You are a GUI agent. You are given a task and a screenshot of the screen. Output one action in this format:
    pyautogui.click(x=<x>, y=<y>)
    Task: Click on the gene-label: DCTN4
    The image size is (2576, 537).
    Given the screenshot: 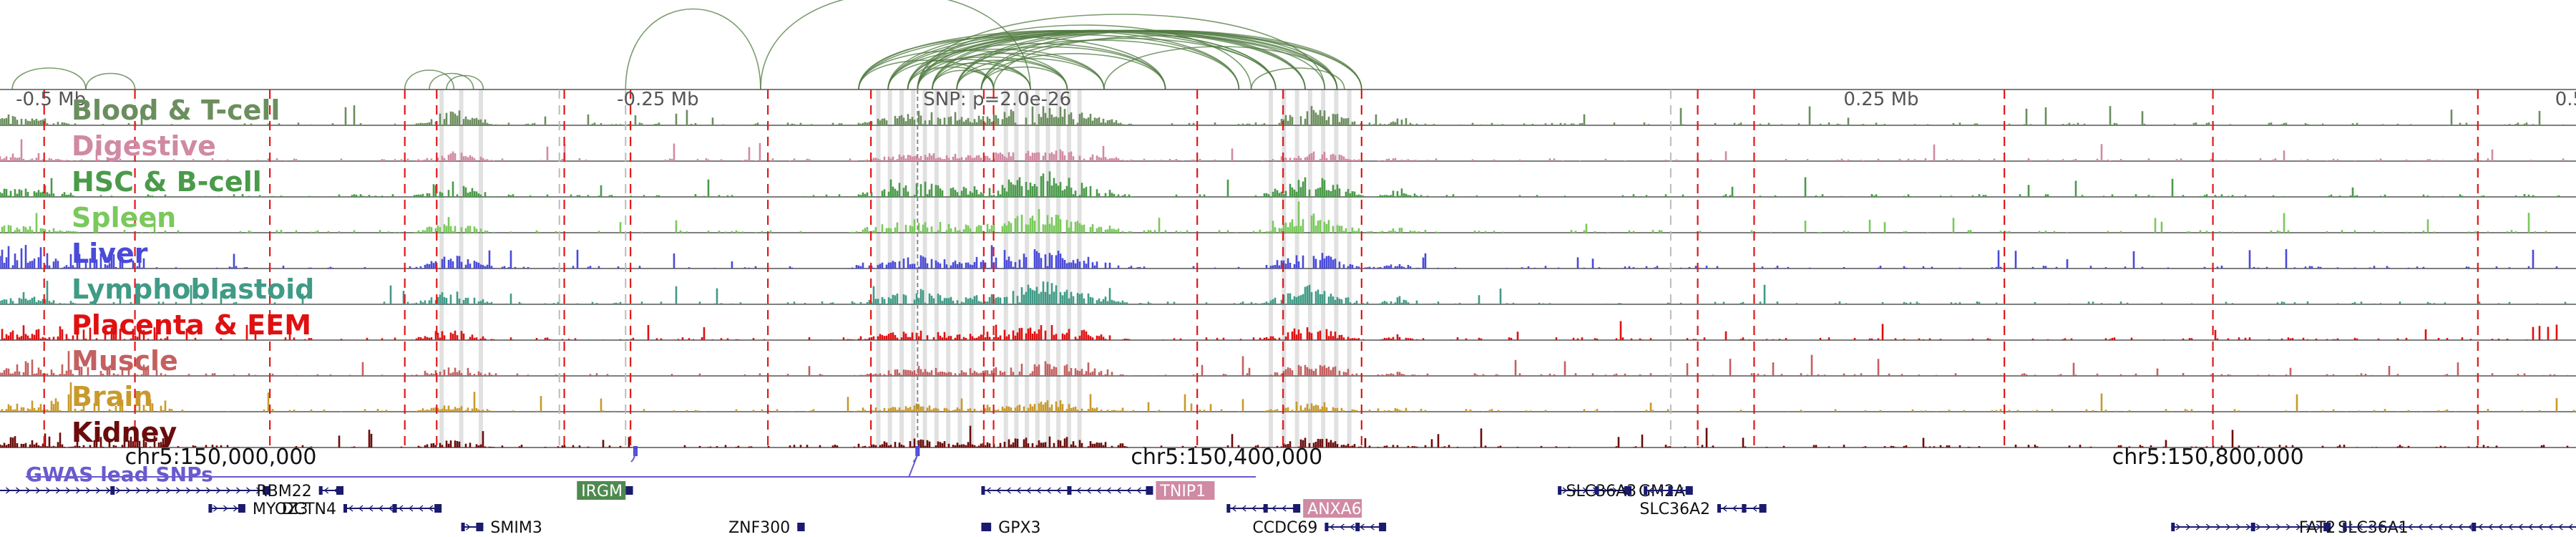 What is the action you would take?
    pyautogui.click(x=309, y=509)
    